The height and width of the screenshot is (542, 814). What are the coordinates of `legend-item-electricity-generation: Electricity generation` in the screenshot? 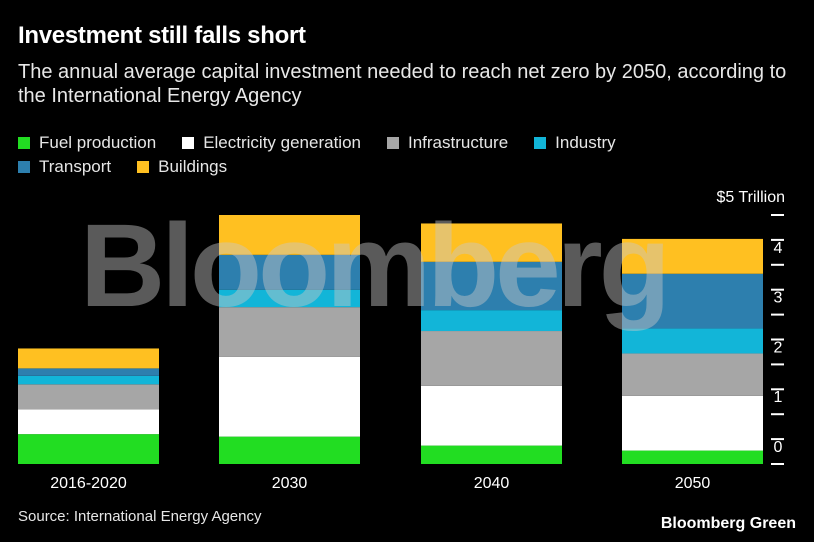 It's located at (271, 143).